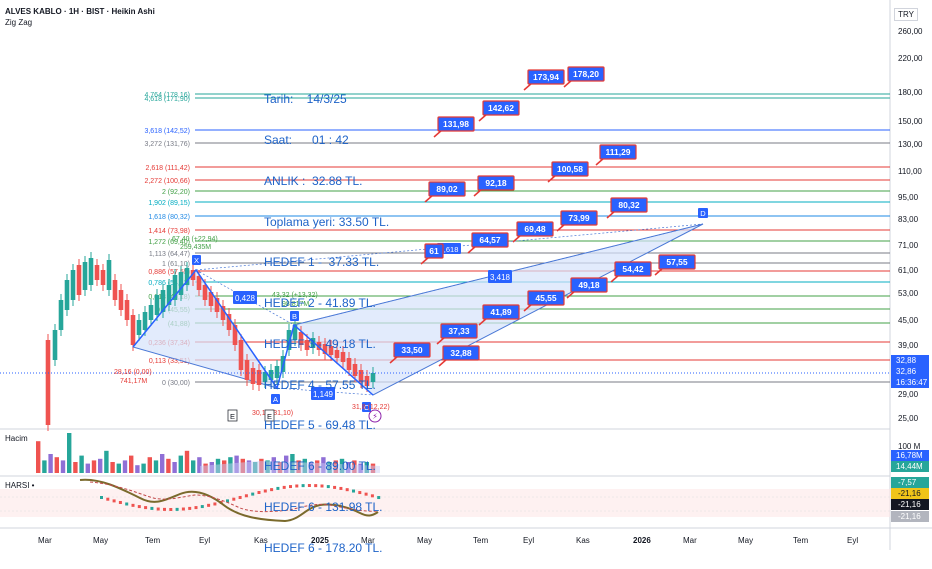  Describe the element at coordinates (20, 485) in the screenshot. I see `harsi-pane-label: HARSI •` at that location.